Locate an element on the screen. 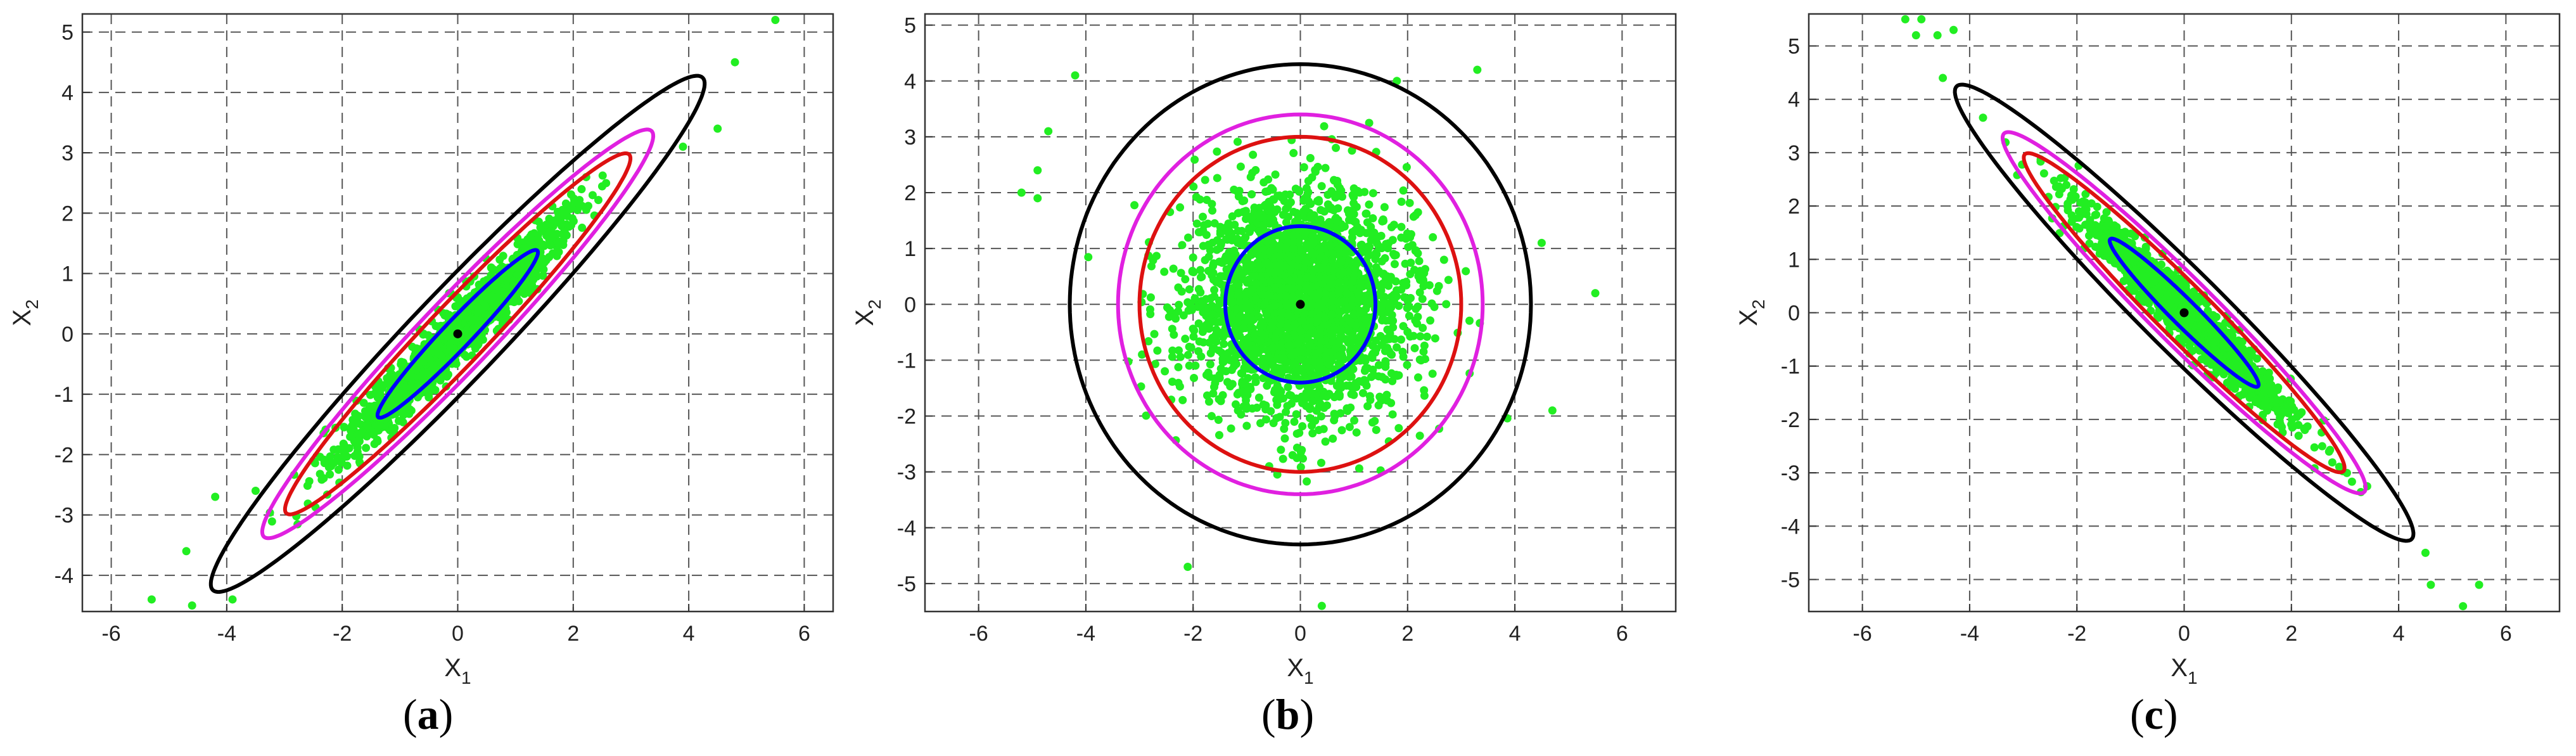 This screenshot has height=756, width=2576. y-tick-label: 2 is located at coordinates (910, 193).